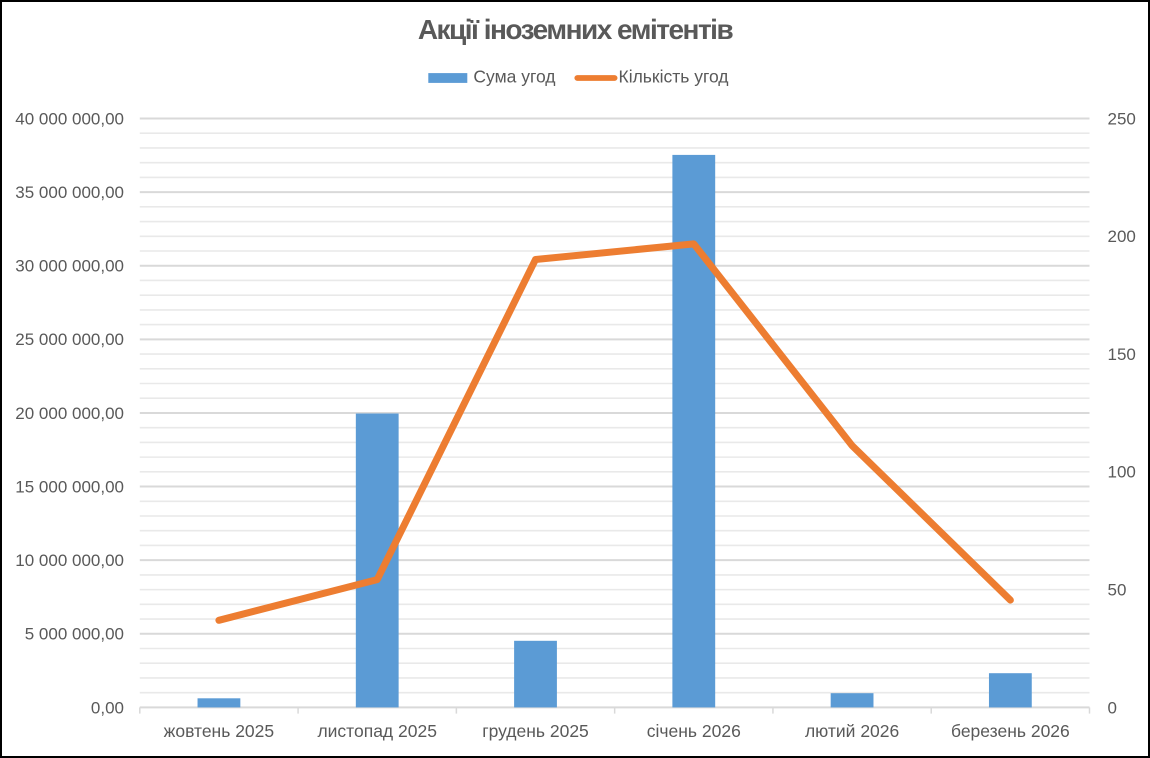  I want to click on svg-text: 100, so click(1122, 472).